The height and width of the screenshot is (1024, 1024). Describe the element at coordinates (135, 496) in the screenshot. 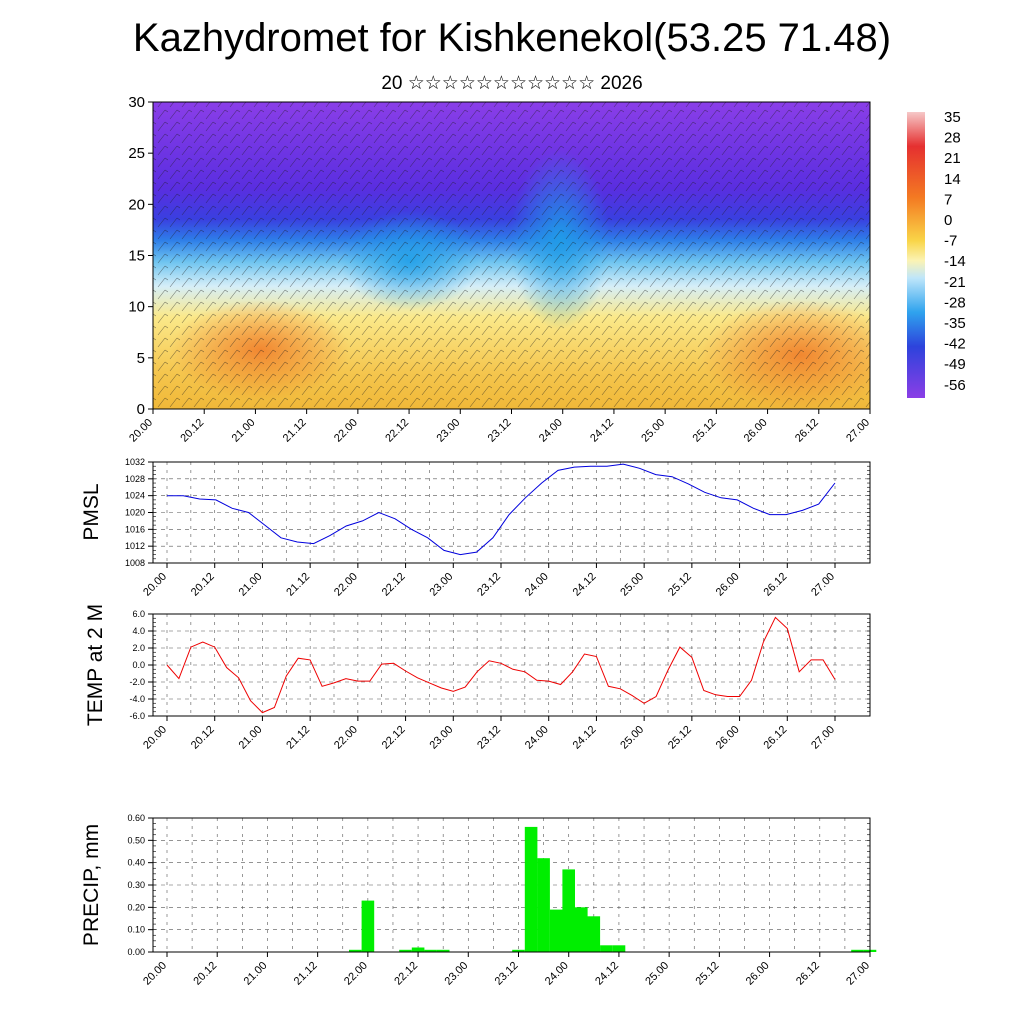

I see `y-tick-label: 1024` at that location.